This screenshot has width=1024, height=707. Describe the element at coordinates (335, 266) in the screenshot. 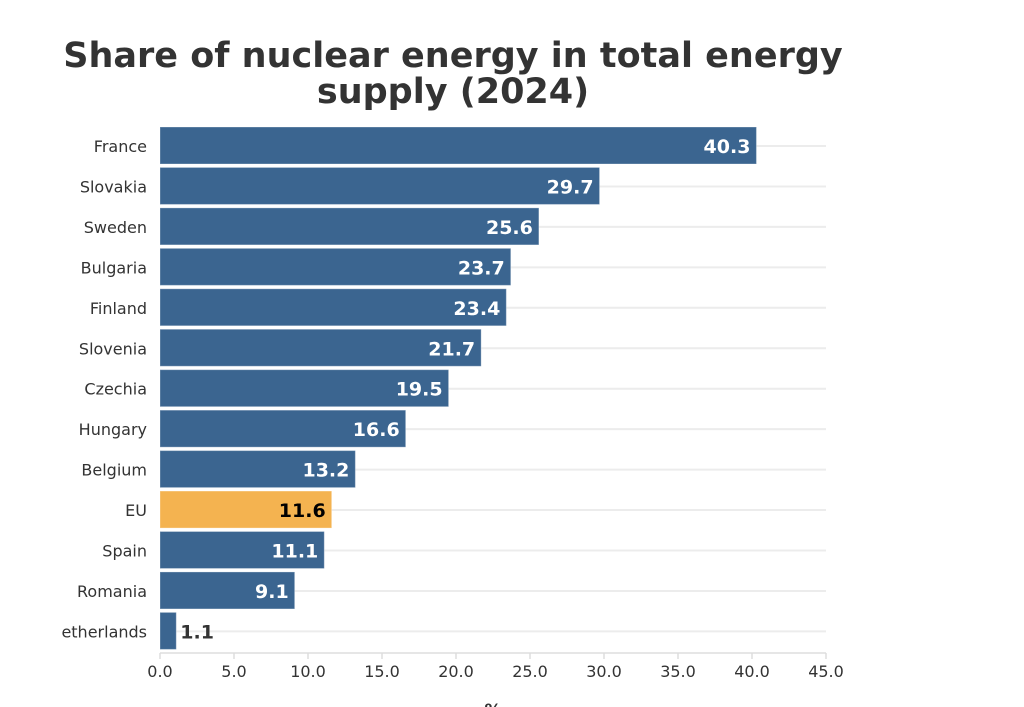

I see `bar-bulgaria` at that location.